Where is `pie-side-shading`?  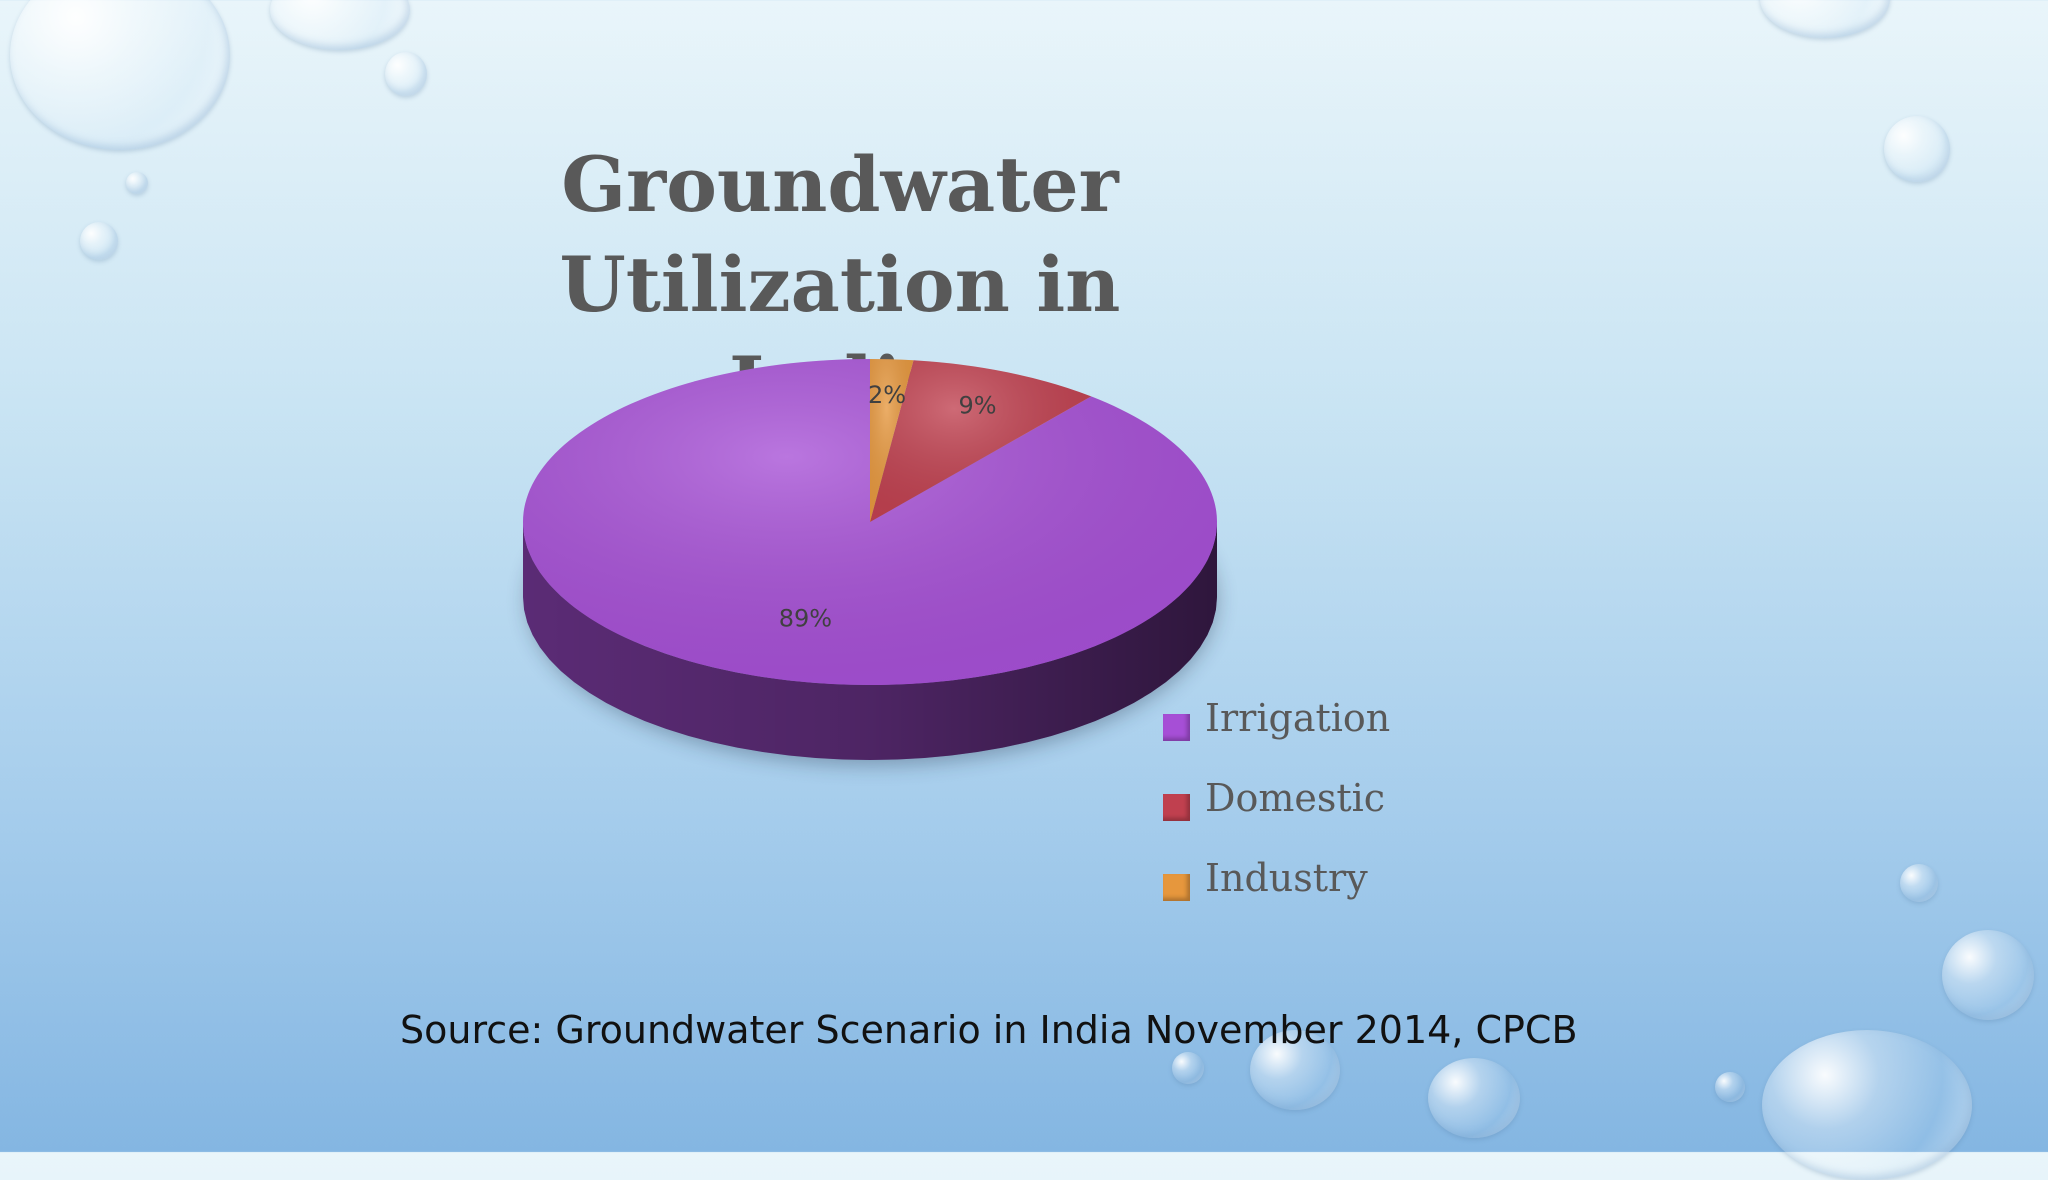
pie-side-shading is located at coordinates (870, 641).